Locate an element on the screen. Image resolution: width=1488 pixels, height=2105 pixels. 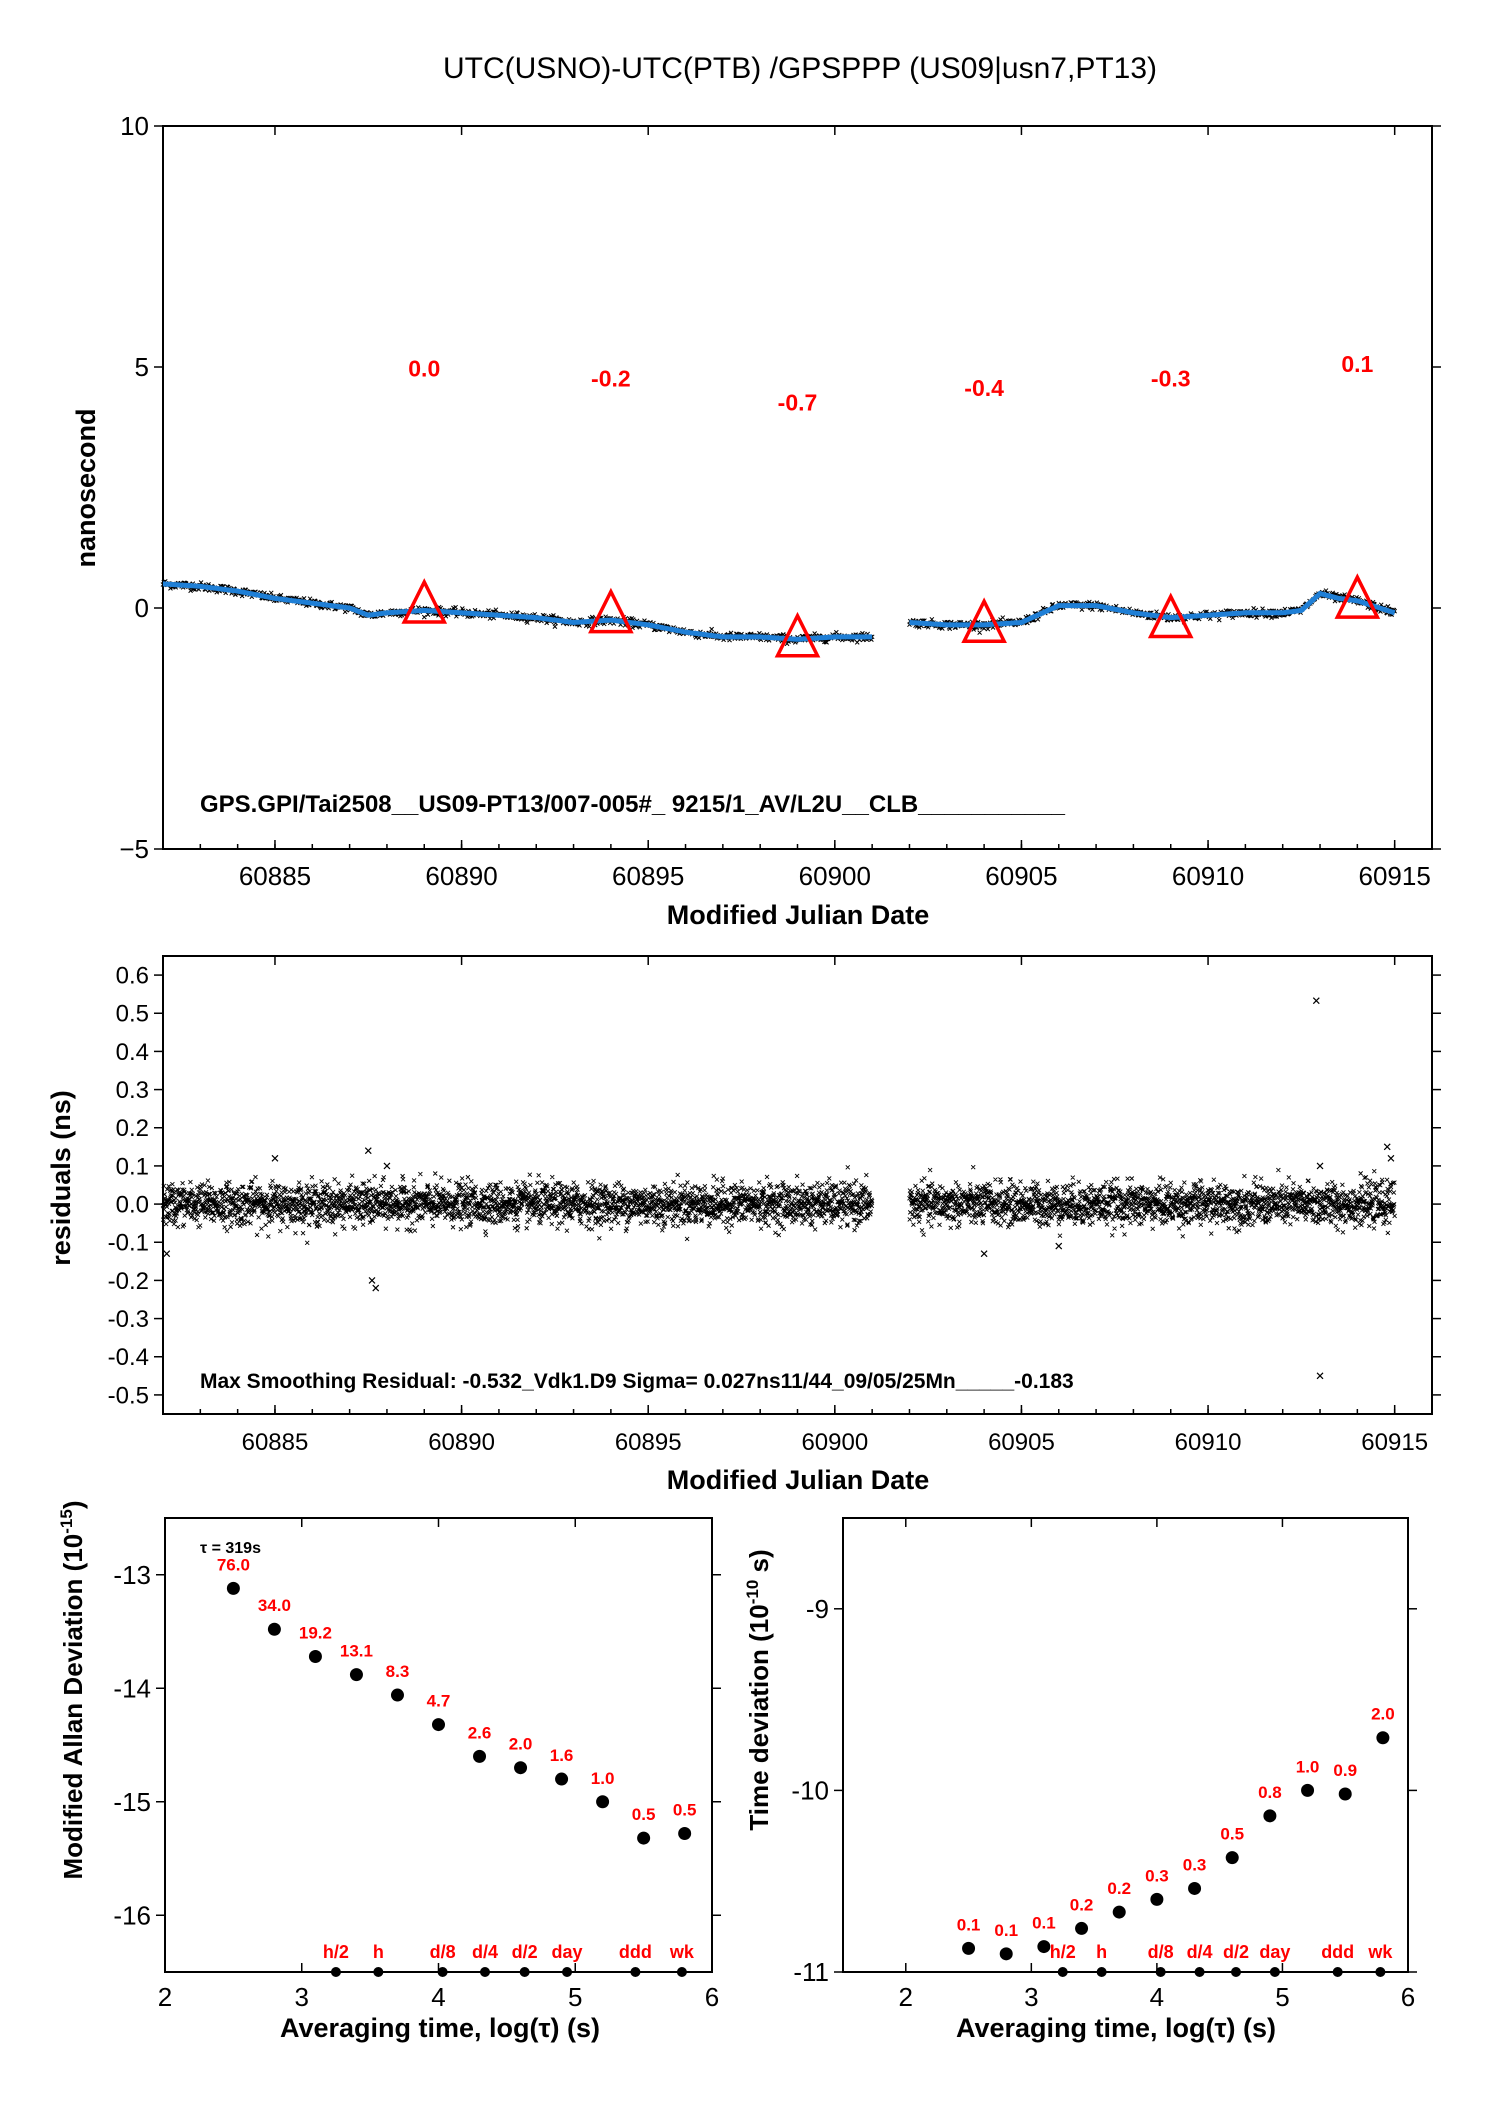
timeseries-xtick-label: 60895 is located at coordinates (648, 876).